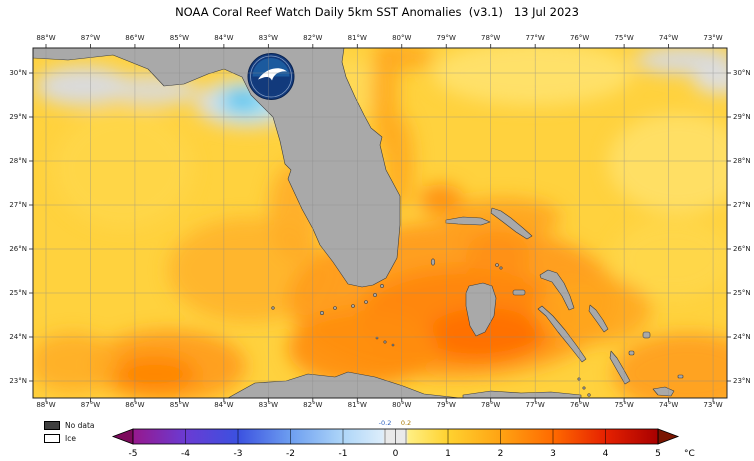 The image size is (754, 461). What do you see at coordinates (357, 405) in the screenshot?
I see `lon-label-bottom: 81°W` at bounding box center [357, 405].